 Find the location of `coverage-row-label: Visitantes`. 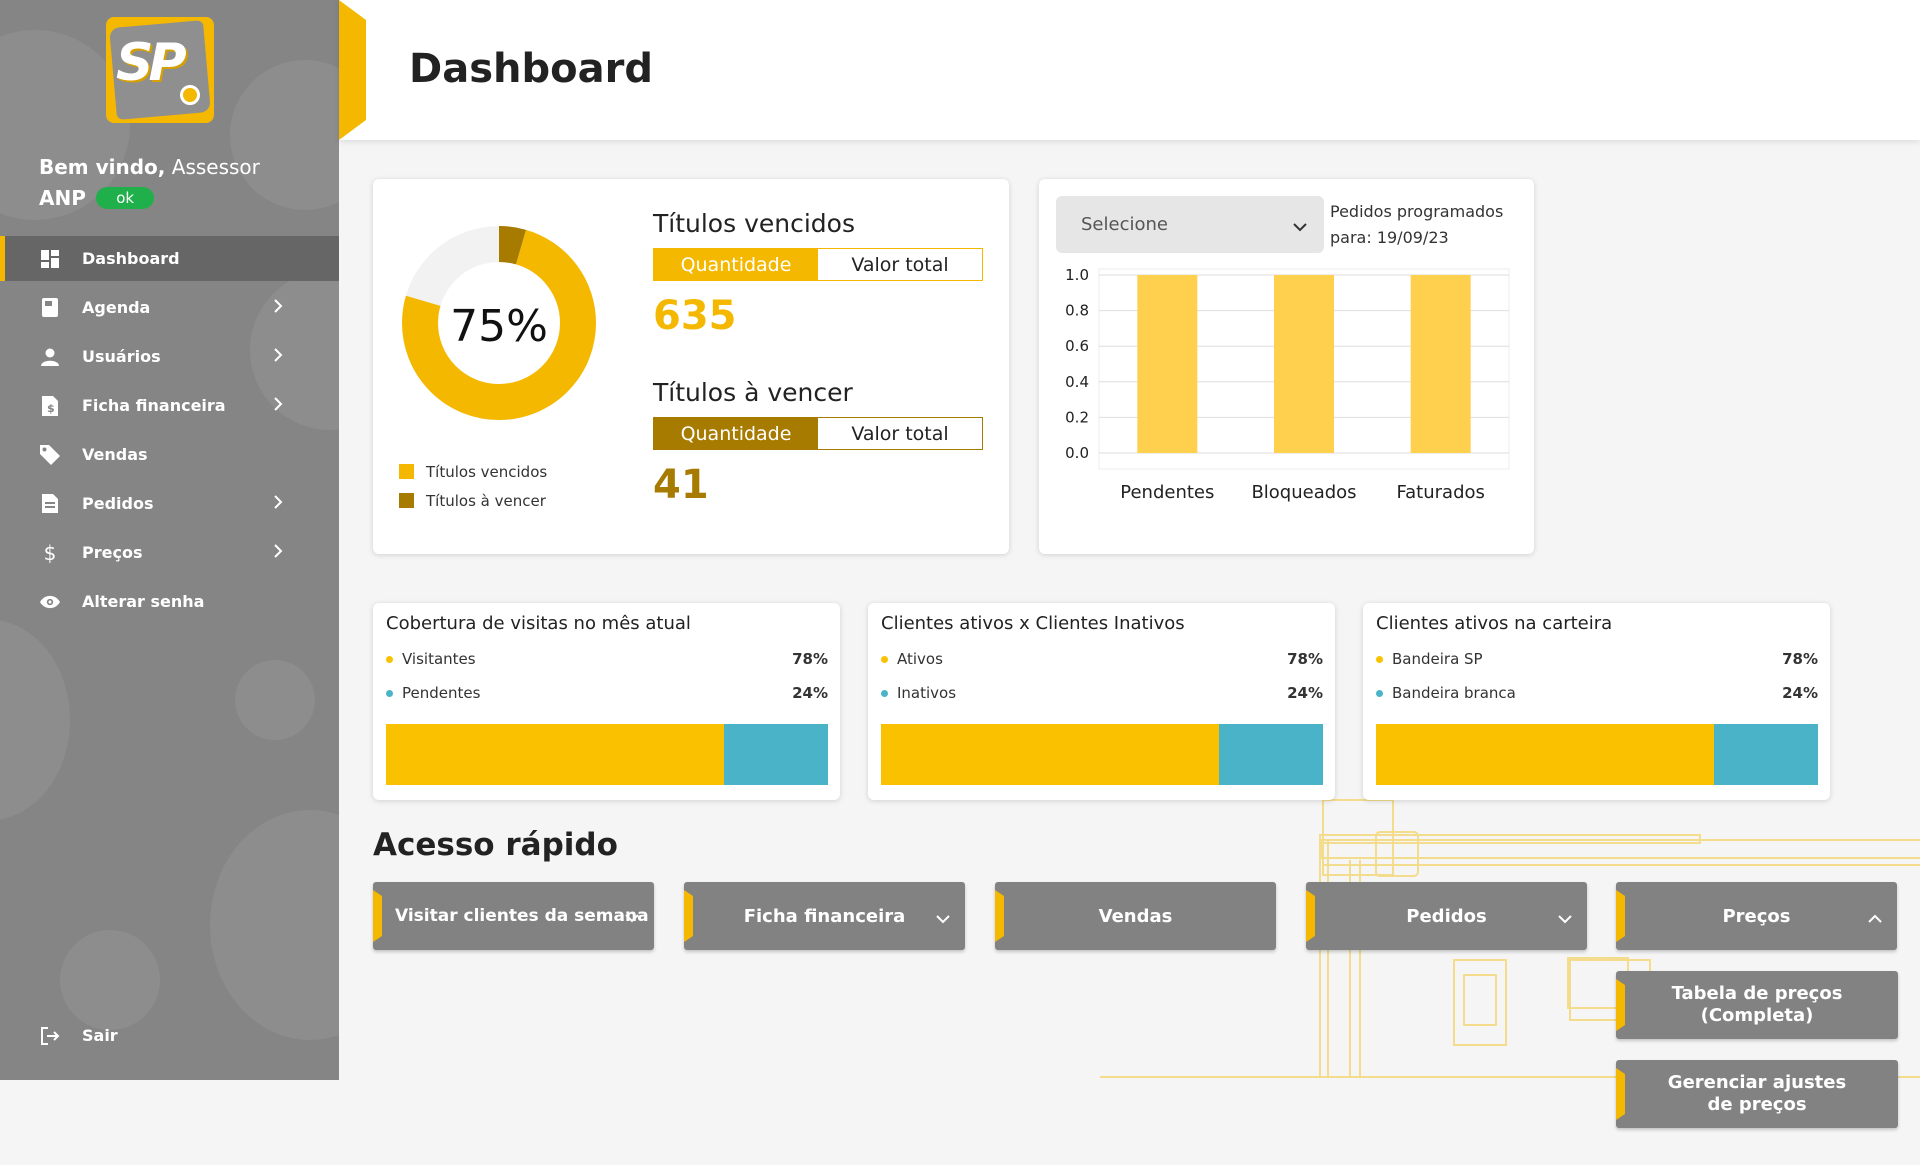

coverage-row-label: Visitantes is located at coordinates (439, 659).